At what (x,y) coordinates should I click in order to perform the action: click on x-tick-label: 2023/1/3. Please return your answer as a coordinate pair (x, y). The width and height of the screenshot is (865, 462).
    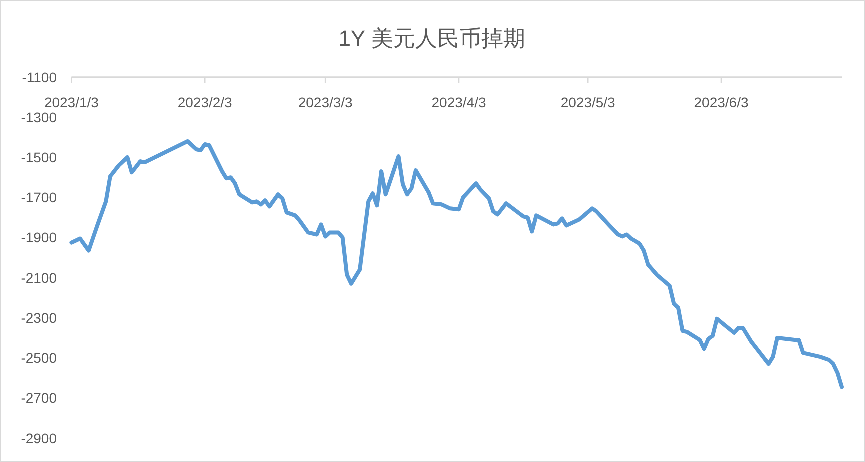
    Looking at the image, I should click on (72, 102).